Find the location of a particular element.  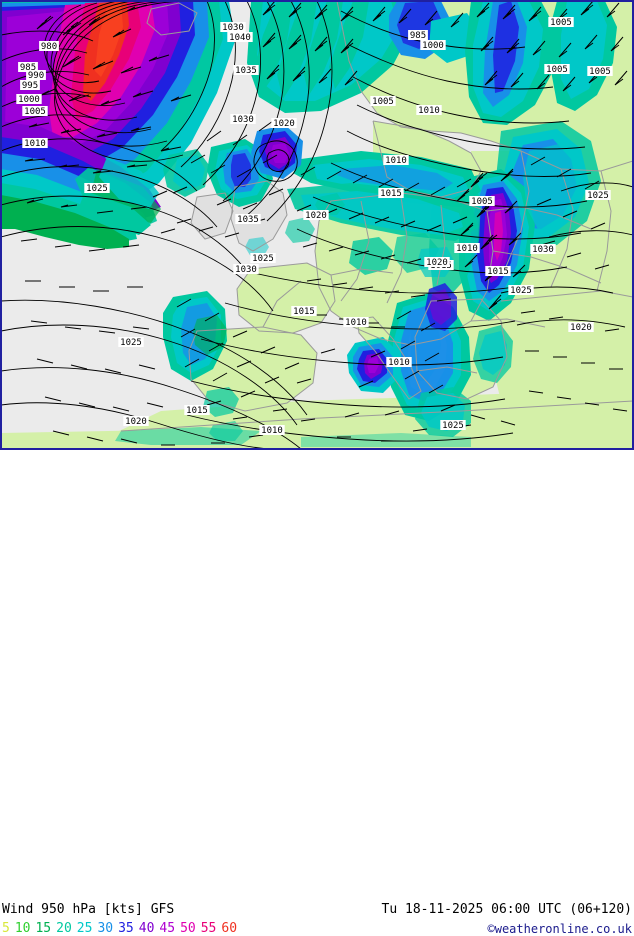

valid-time-label: Tu 18-11-2025 06:00 UTC (06+120) is located at coordinates (506, 909).